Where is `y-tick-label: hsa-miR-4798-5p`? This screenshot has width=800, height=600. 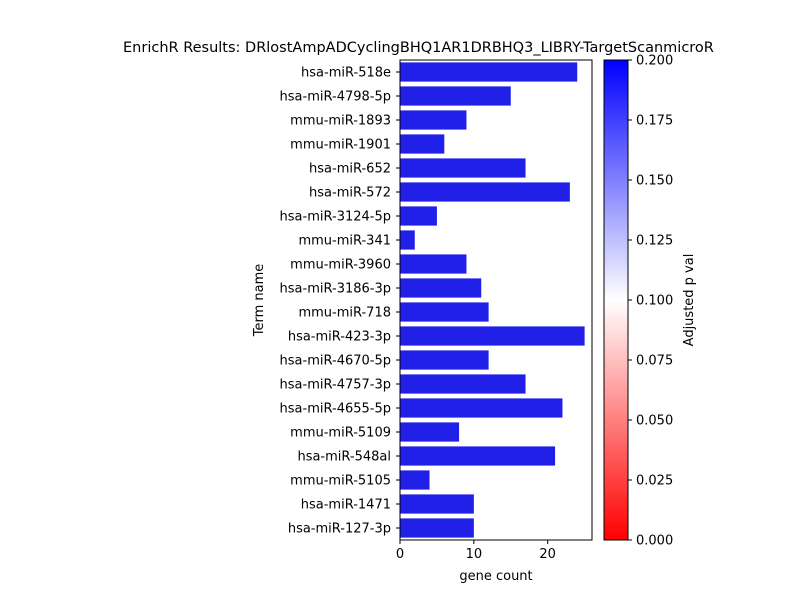 y-tick-label: hsa-miR-4798-5p is located at coordinates (335, 97).